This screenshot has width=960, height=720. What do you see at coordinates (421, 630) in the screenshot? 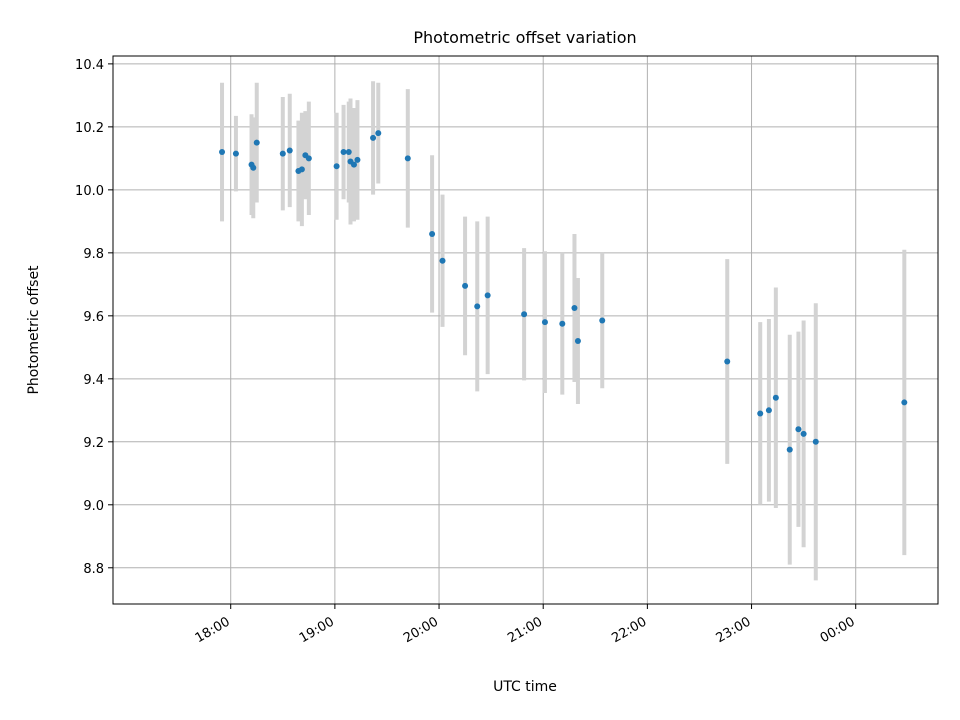
I see `x-tick-label: 20:00` at bounding box center [421, 630].